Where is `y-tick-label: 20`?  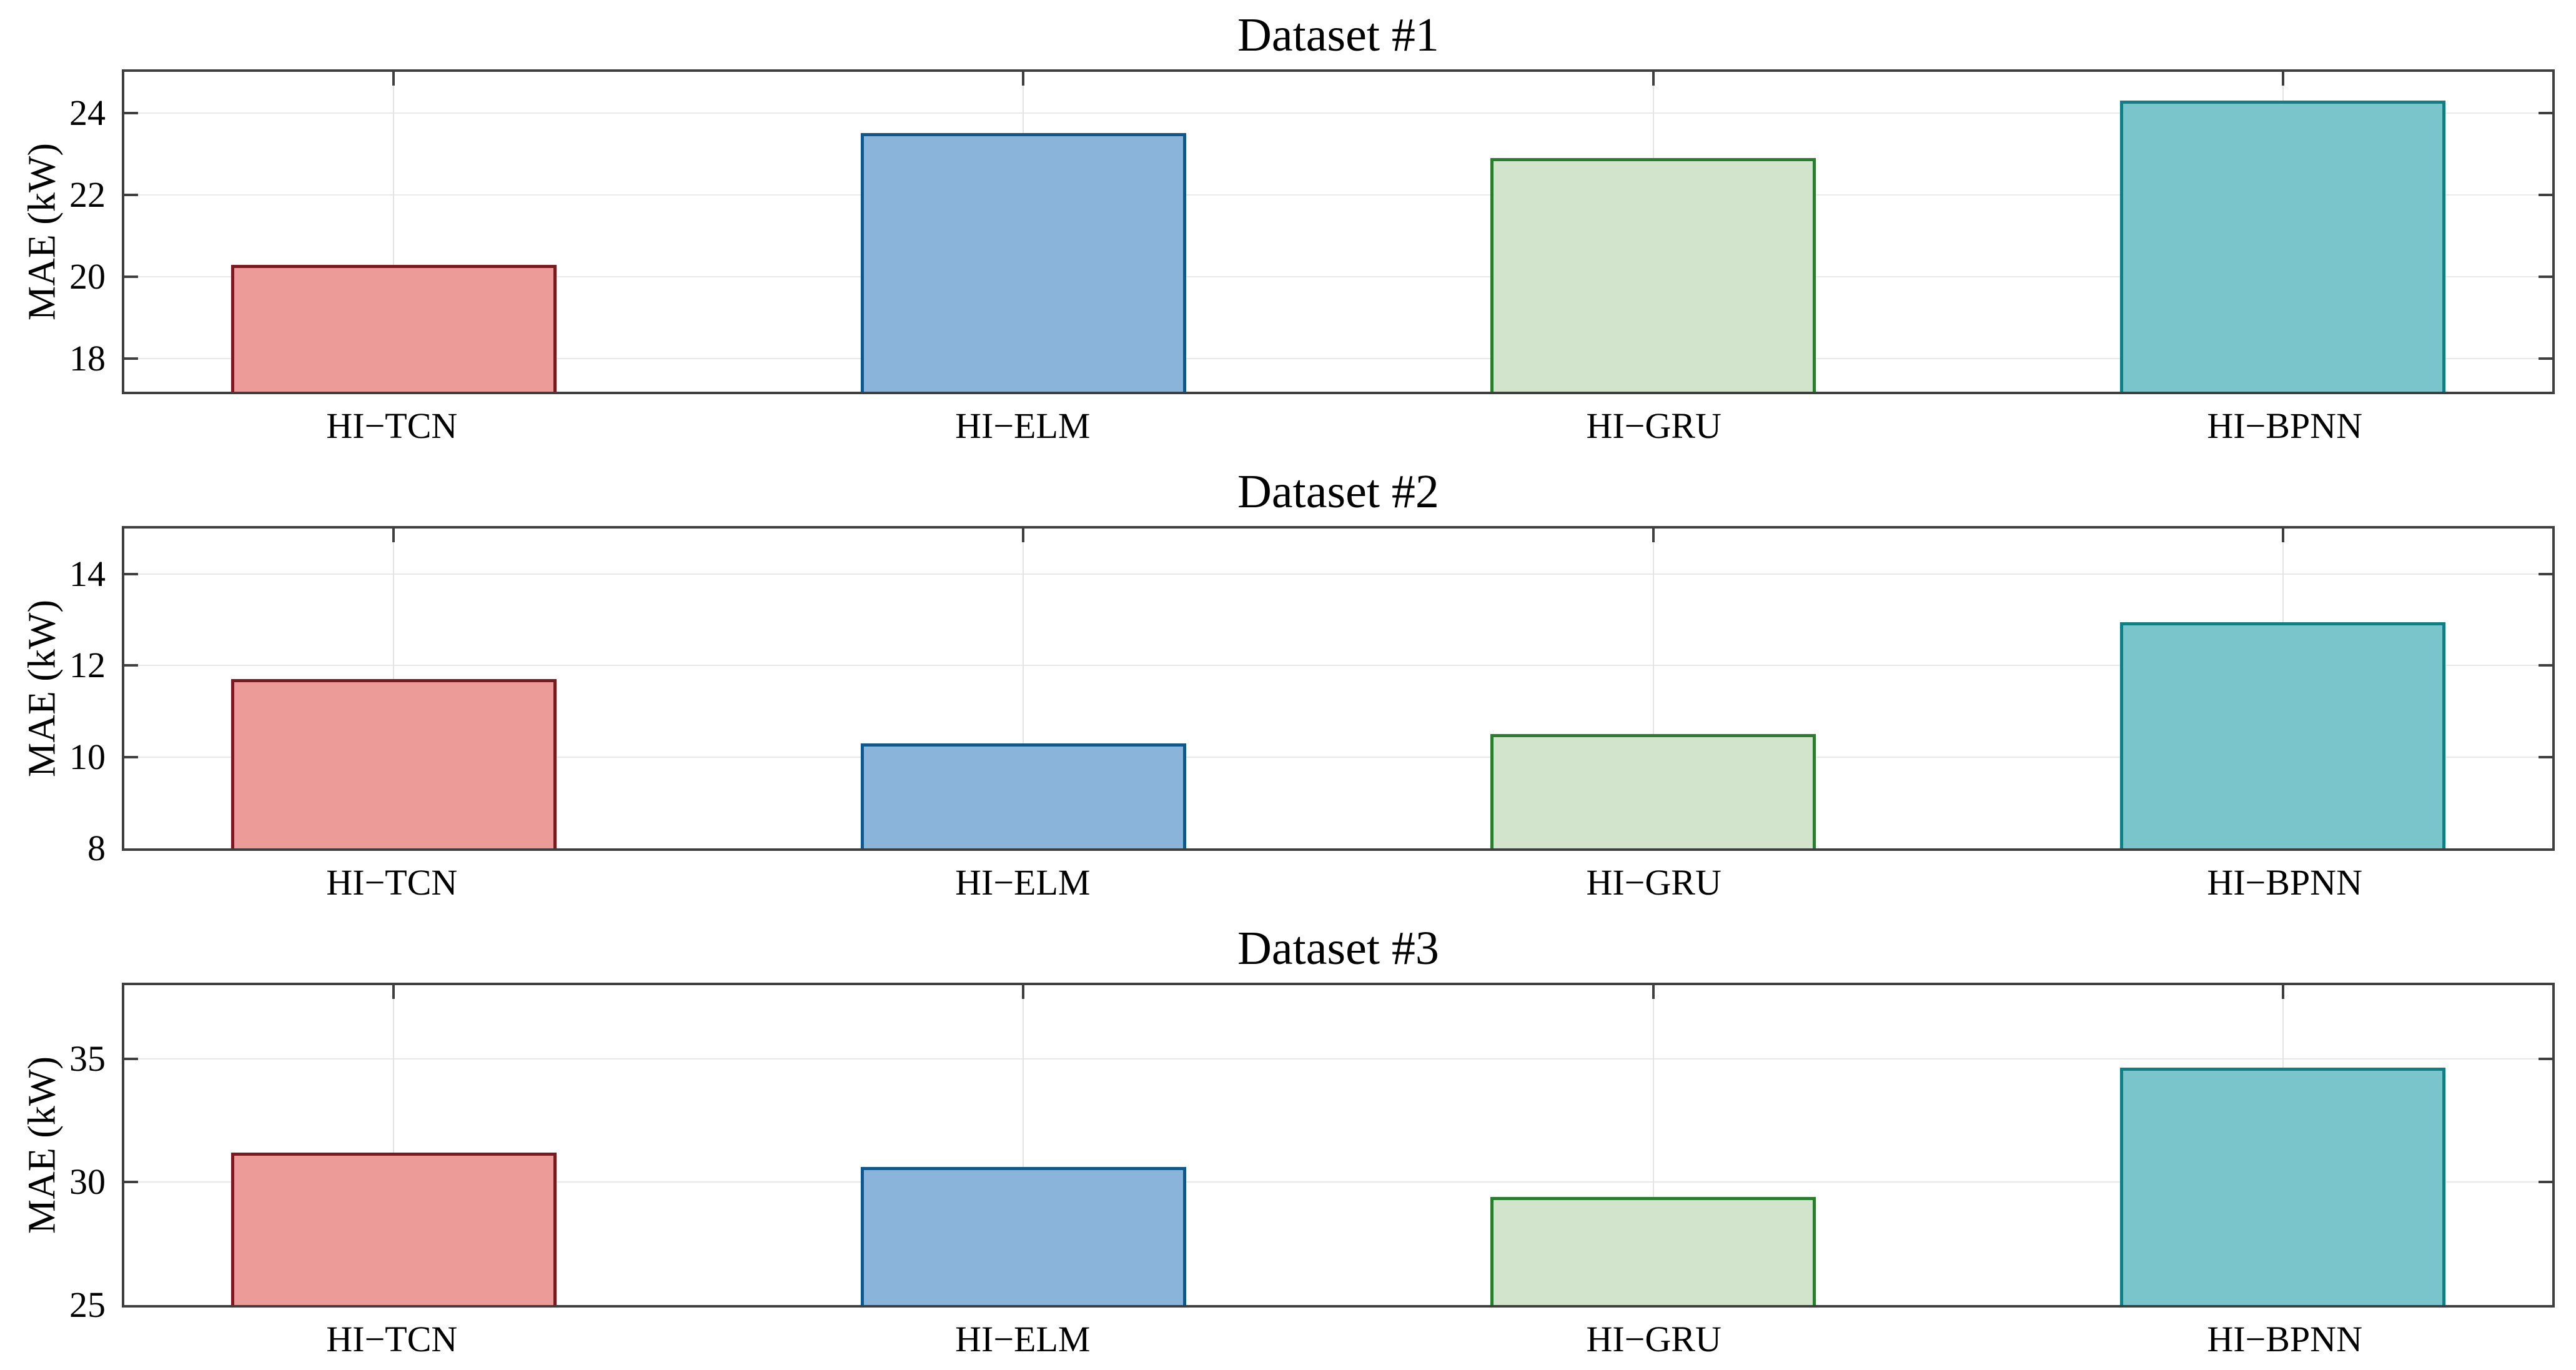 y-tick-label: 20 is located at coordinates (87, 276).